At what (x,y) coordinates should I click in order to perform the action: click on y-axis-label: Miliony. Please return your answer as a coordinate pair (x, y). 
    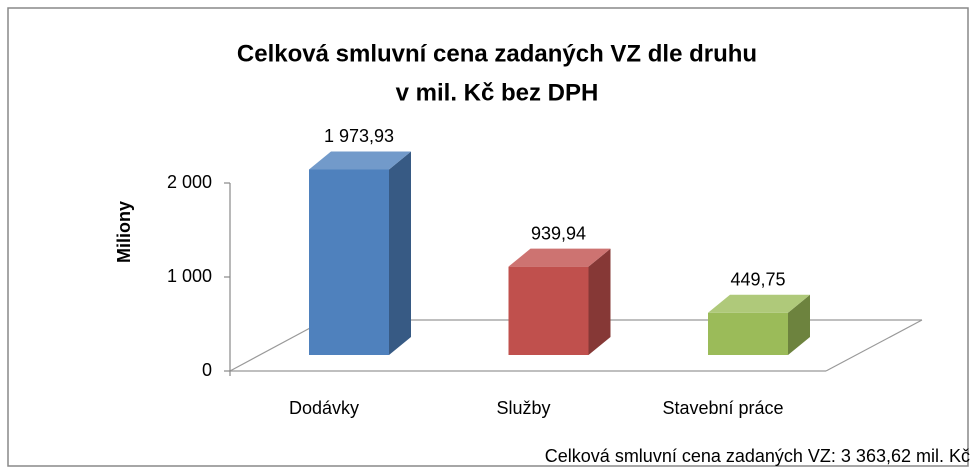
    Looking at the image, I should click on (124, 232).